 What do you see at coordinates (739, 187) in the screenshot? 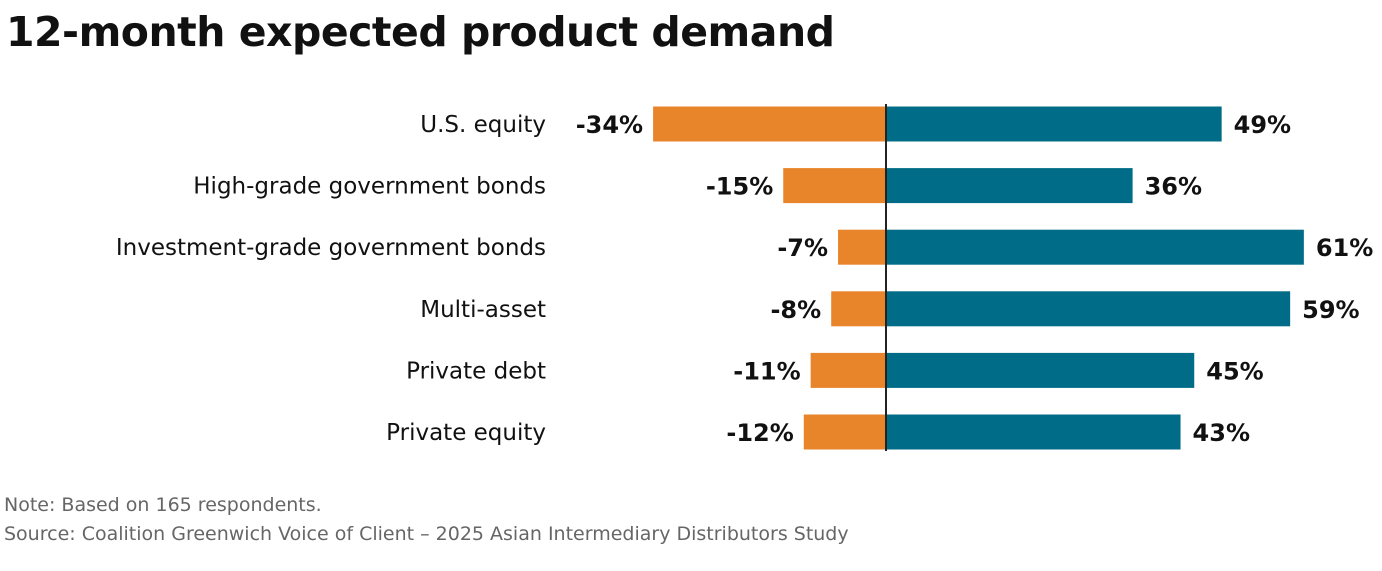
I see `negative-value-label: -15%` at bounding box center [739, 187].